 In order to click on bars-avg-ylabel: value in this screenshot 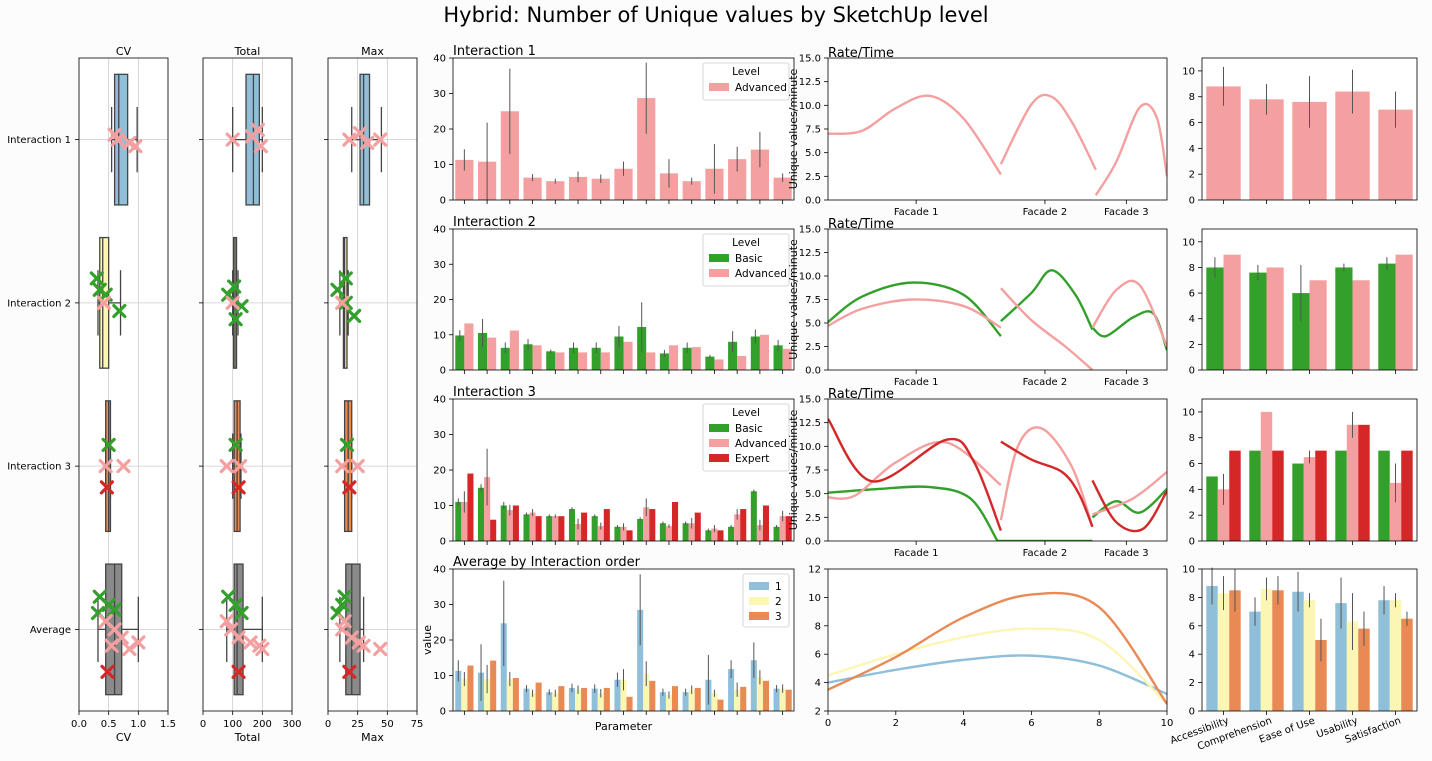, I will do `click(427, 640)`.